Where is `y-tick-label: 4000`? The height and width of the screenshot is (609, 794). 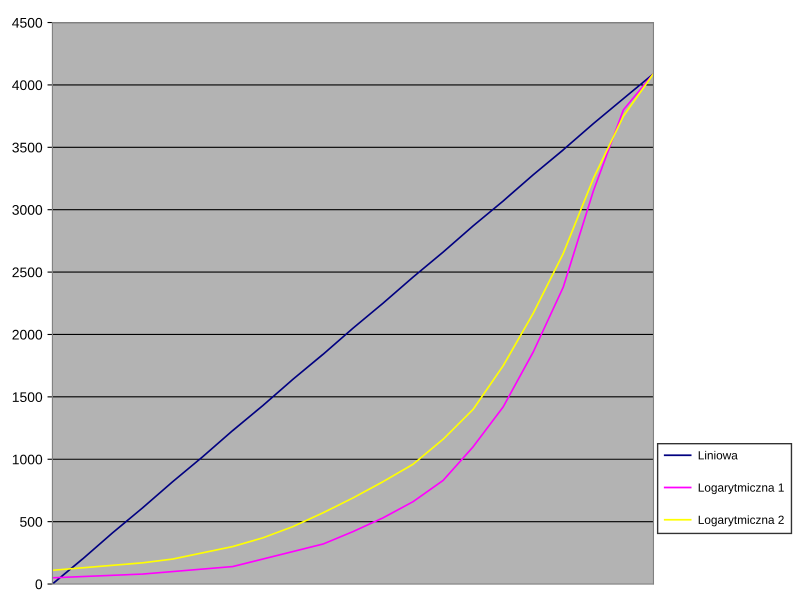
y-tick-label: 4000 is located at coordinates (27, 85).